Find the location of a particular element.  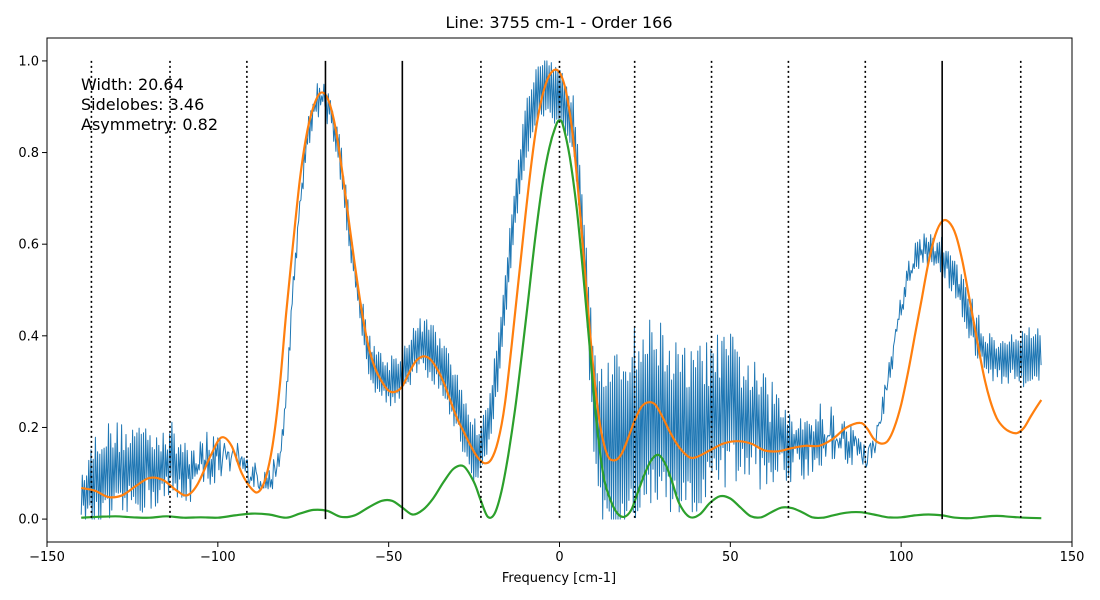

y-tick-label: 1.0 is located at coordinates (28, 61).